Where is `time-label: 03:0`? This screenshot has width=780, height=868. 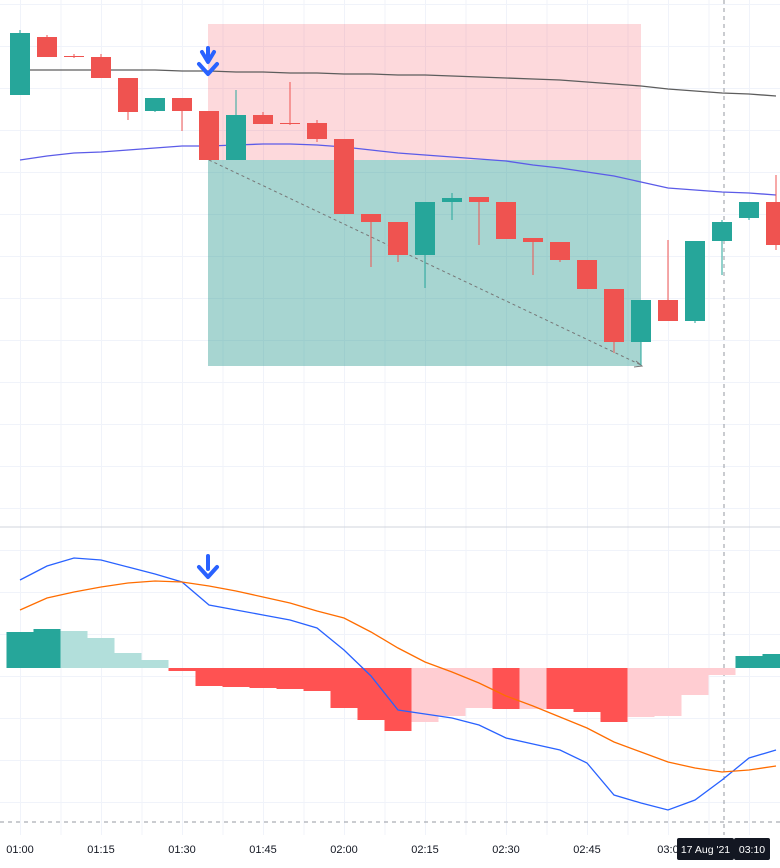 time-label: 03:0 is located at coordinates (667, 850).